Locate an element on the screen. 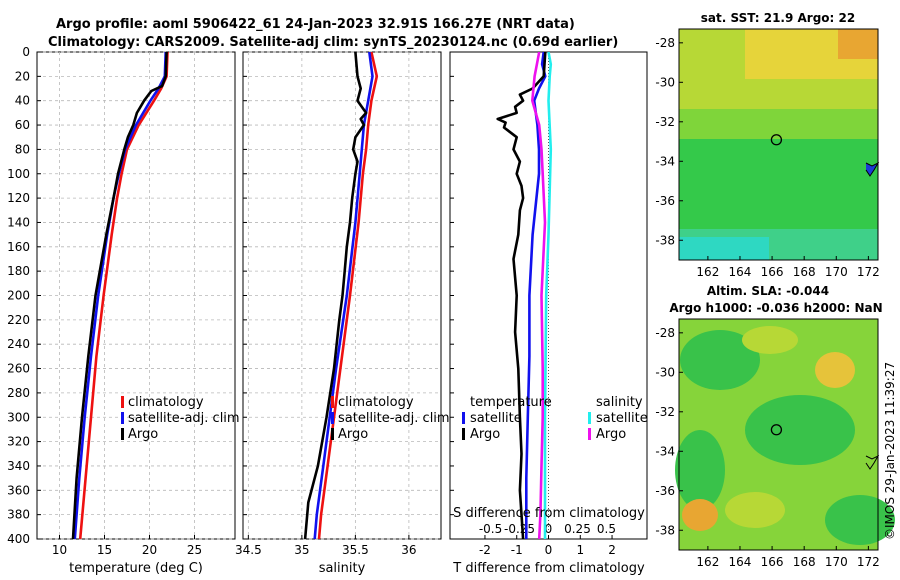 The height and width of the screenshot is (580, 900). depth-tick-label: 300 is located at coordinates (18, 417).